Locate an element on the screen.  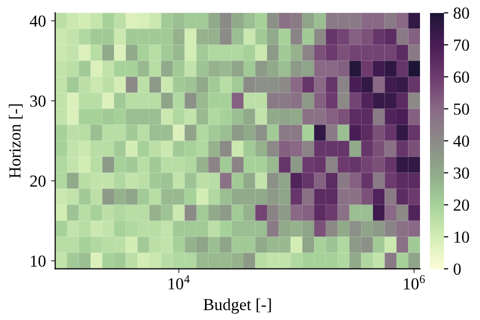
x-axis-title: Budget [-] is located at coordinates (237, 306).